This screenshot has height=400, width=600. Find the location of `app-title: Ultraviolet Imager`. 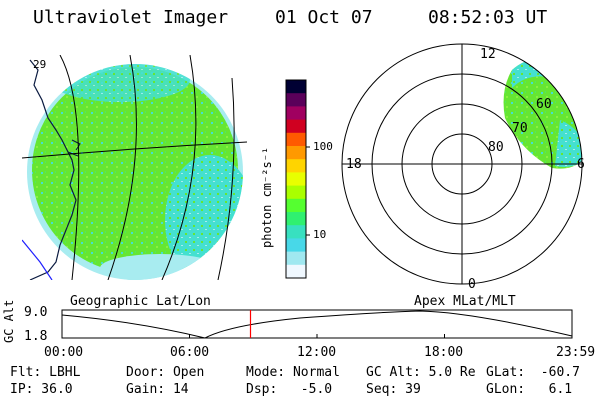

app-title: Ultraviolet Imager is located at coordinates (131, 17).